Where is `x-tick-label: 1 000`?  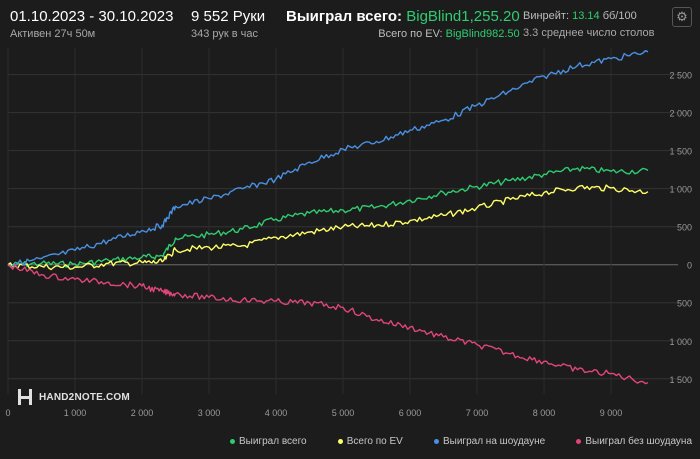 x-tick-label: 1 000 is located at coordinates (75, 413).